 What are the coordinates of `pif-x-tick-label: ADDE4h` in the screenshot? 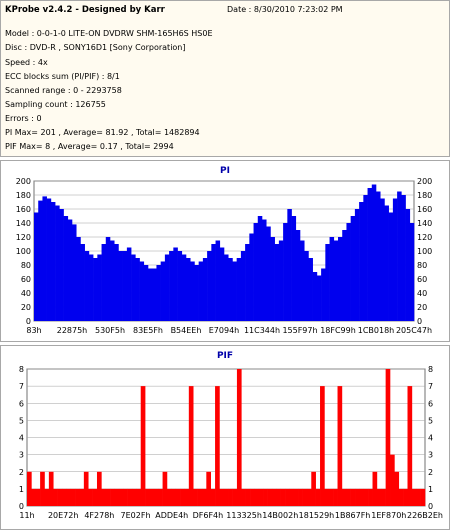 It's located at (171, 515).